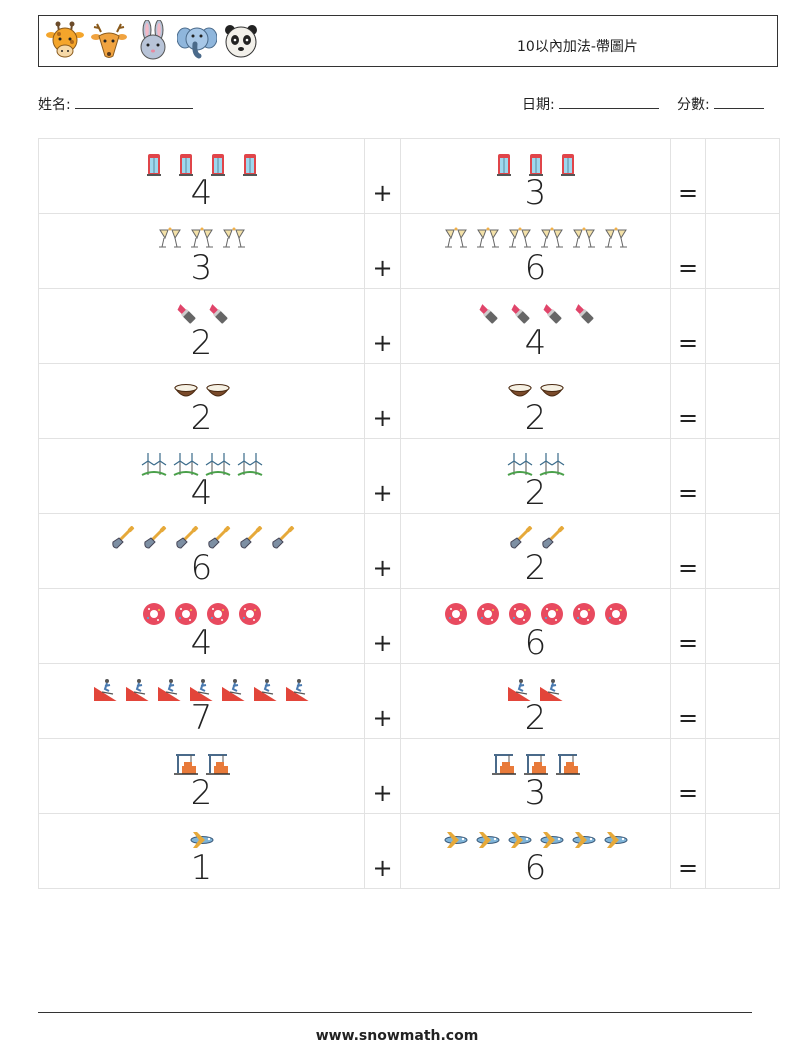 Image resolution: width=794 pixels, height=1053 pixels. I want to click on addend-b-number: 6, so click(535, 268).